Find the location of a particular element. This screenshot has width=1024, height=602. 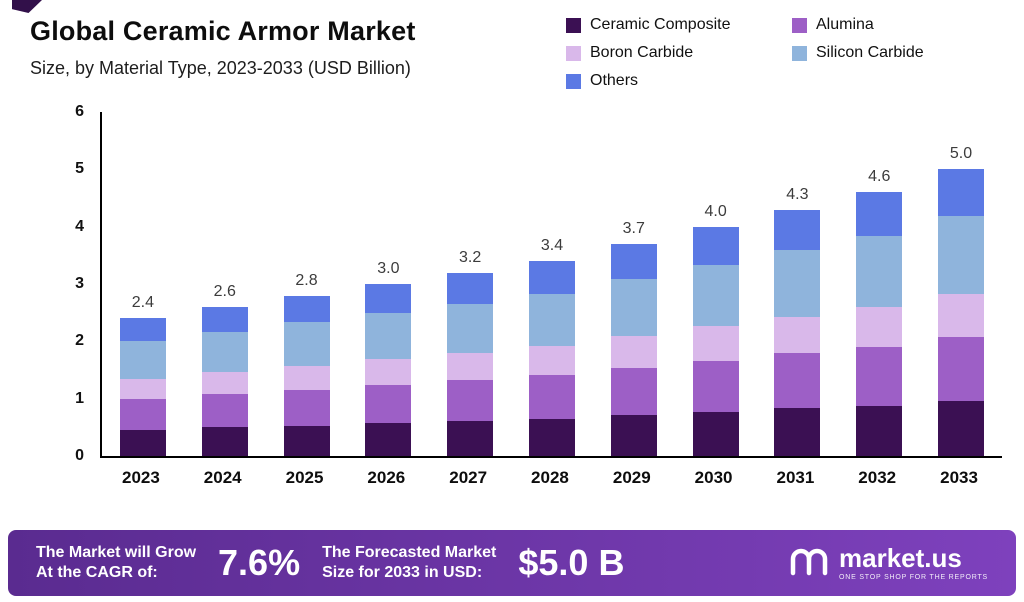

y-tick-label: 5 is located at coordinates (79, 169).